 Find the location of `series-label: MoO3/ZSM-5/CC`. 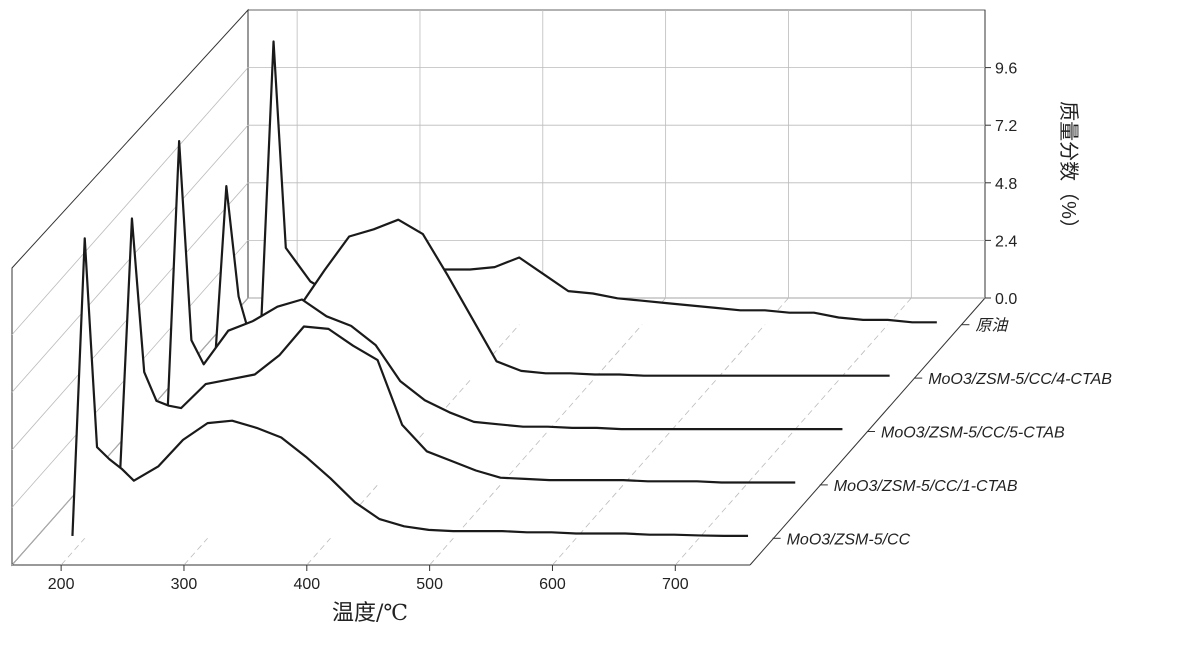

series-label: MoO3/ZSM-5/CC is located at coordinates (849, 539).